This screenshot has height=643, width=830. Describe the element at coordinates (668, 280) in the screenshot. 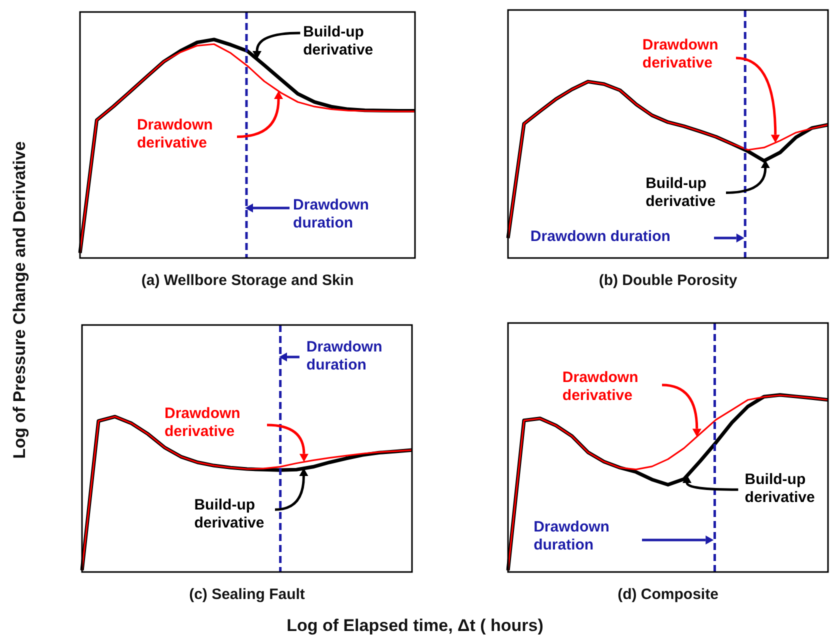

I see `text: (b) Double Porosity` at that location.